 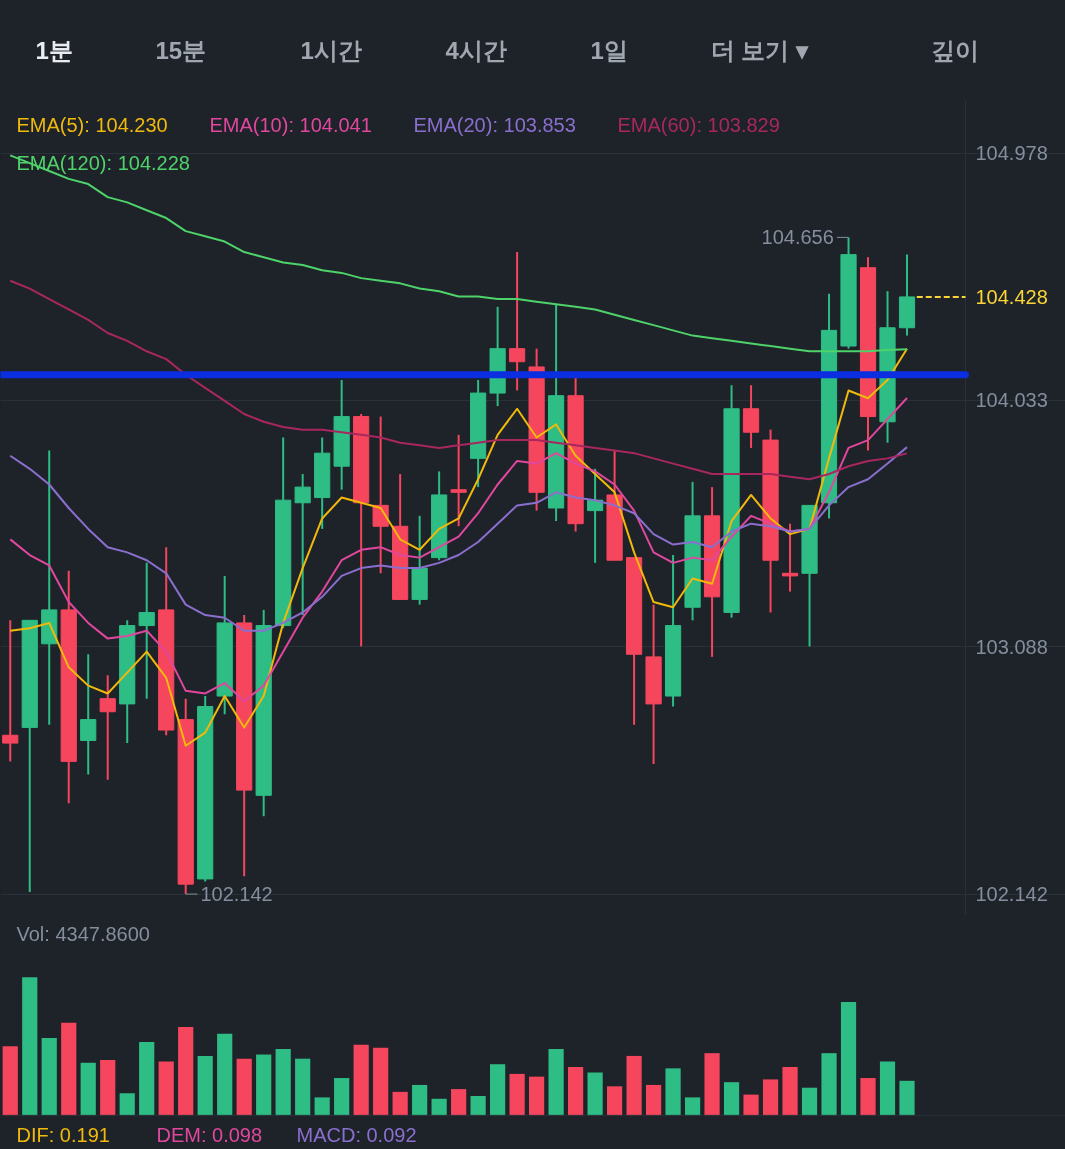 What do you see at coordinates (236, 894) in the screenshot?
I see `annotation: 102.142` at bounding box center [236, 894].